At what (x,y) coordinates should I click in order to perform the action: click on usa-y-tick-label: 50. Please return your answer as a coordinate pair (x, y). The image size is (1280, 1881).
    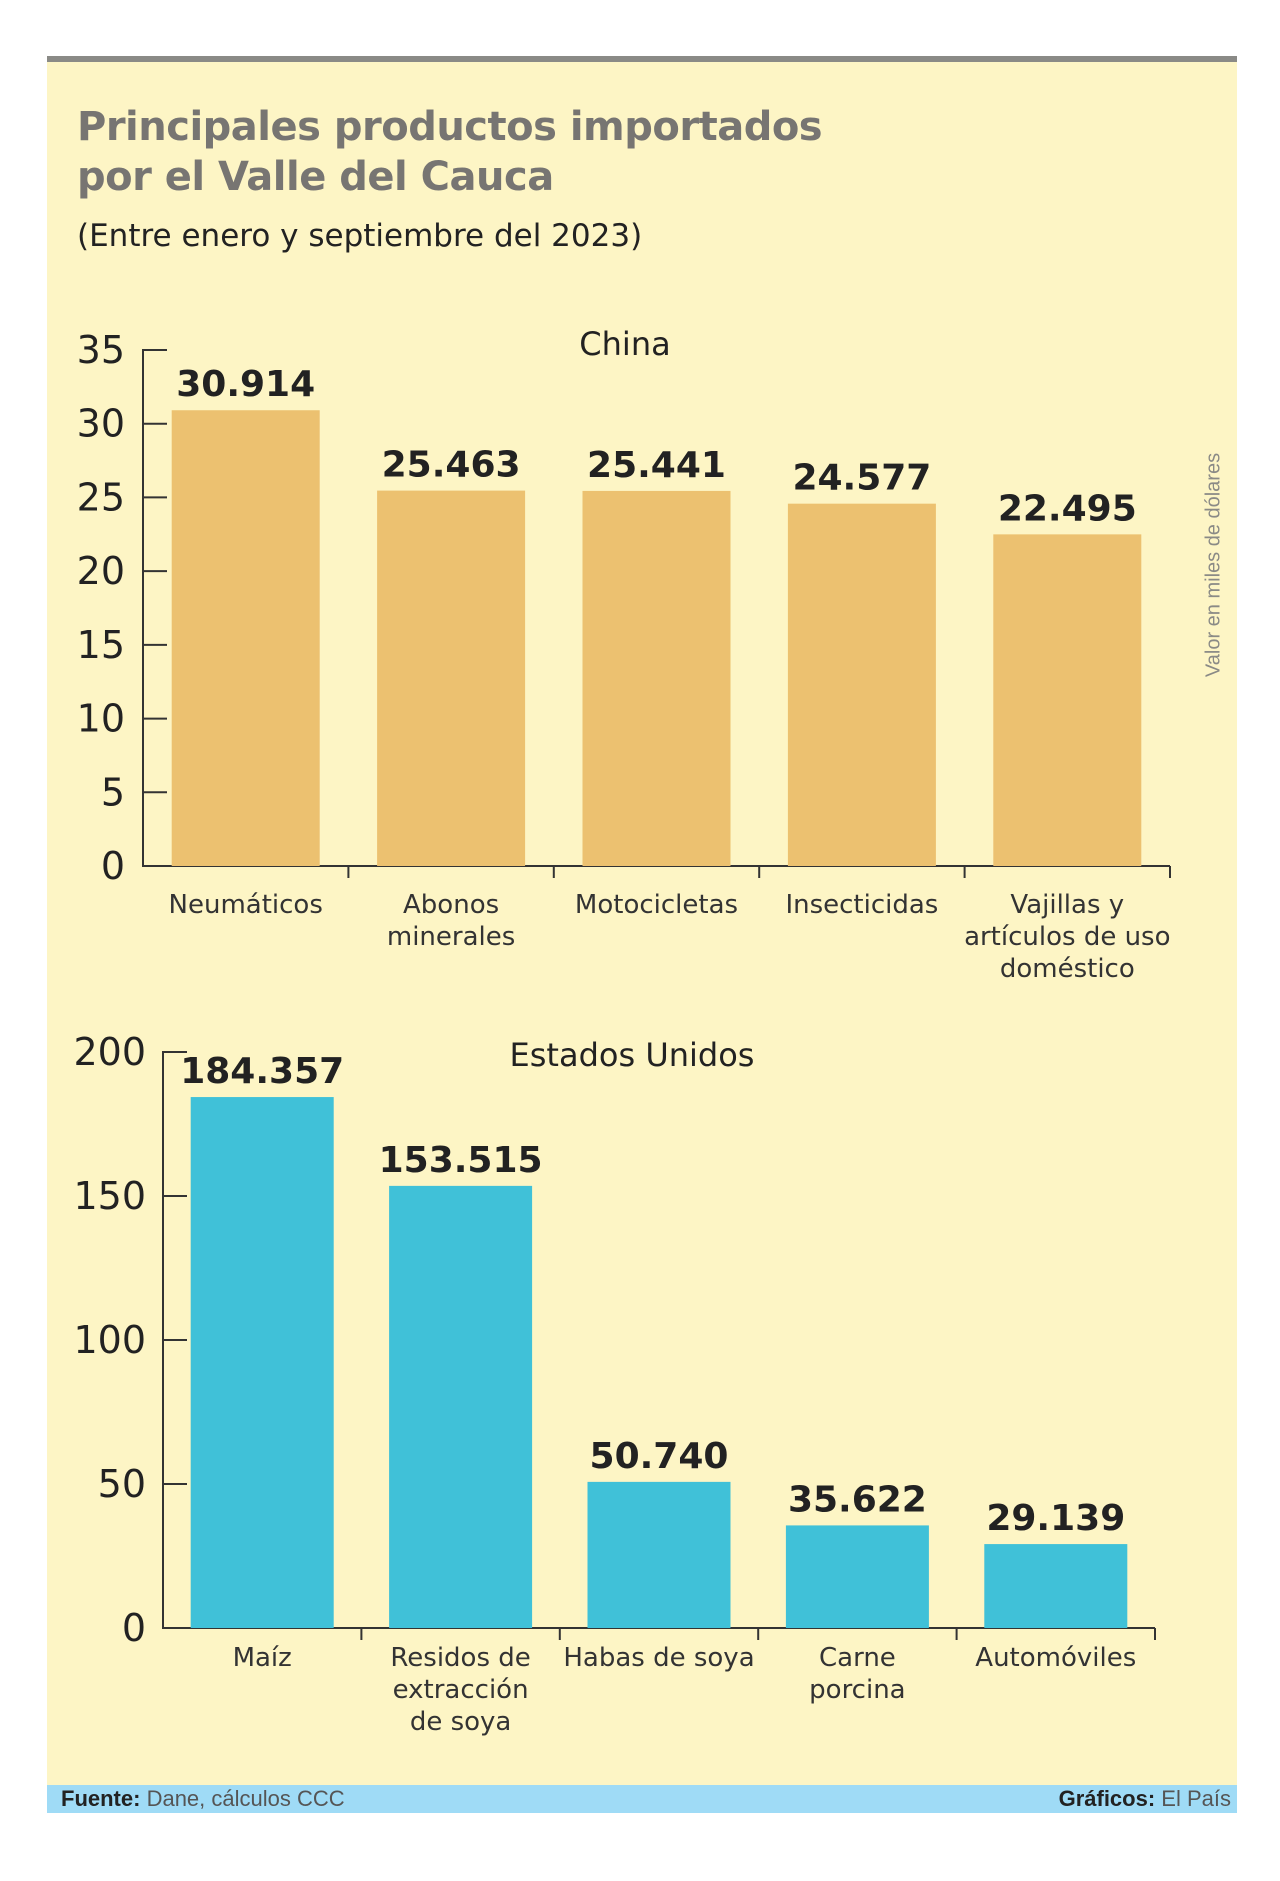
    Looking at the image, I should click on (122, 1484).